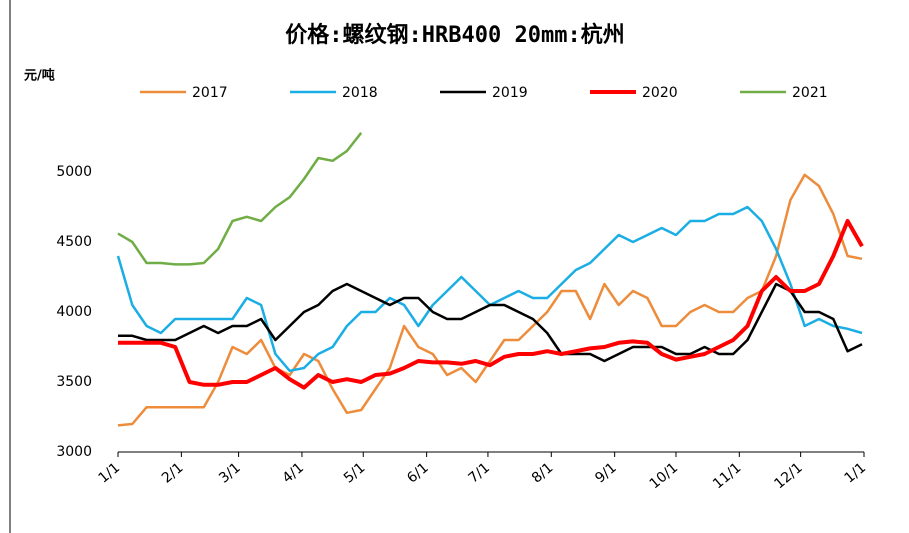 The image size is (909, 533). Describe the element at coordinates (210, 93) in the screenshot. I see `legend-label: 2017` at that location.